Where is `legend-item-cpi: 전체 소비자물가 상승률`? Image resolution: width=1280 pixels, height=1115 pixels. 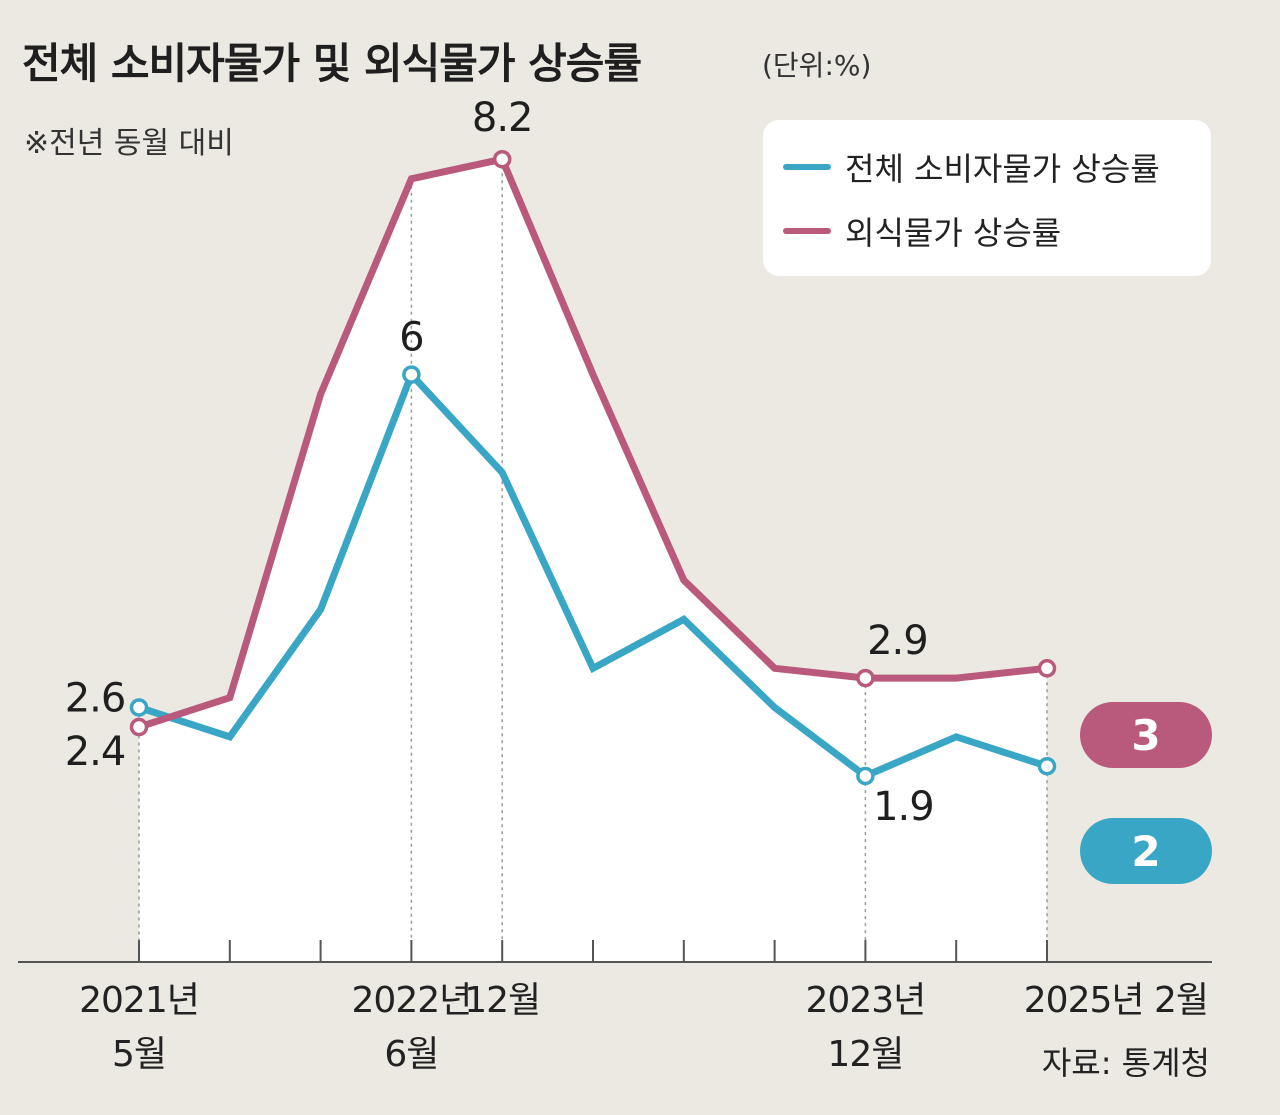
legend-item-cpi: 전체 소비자물가 상승률 is located at coordinates (971, 167).